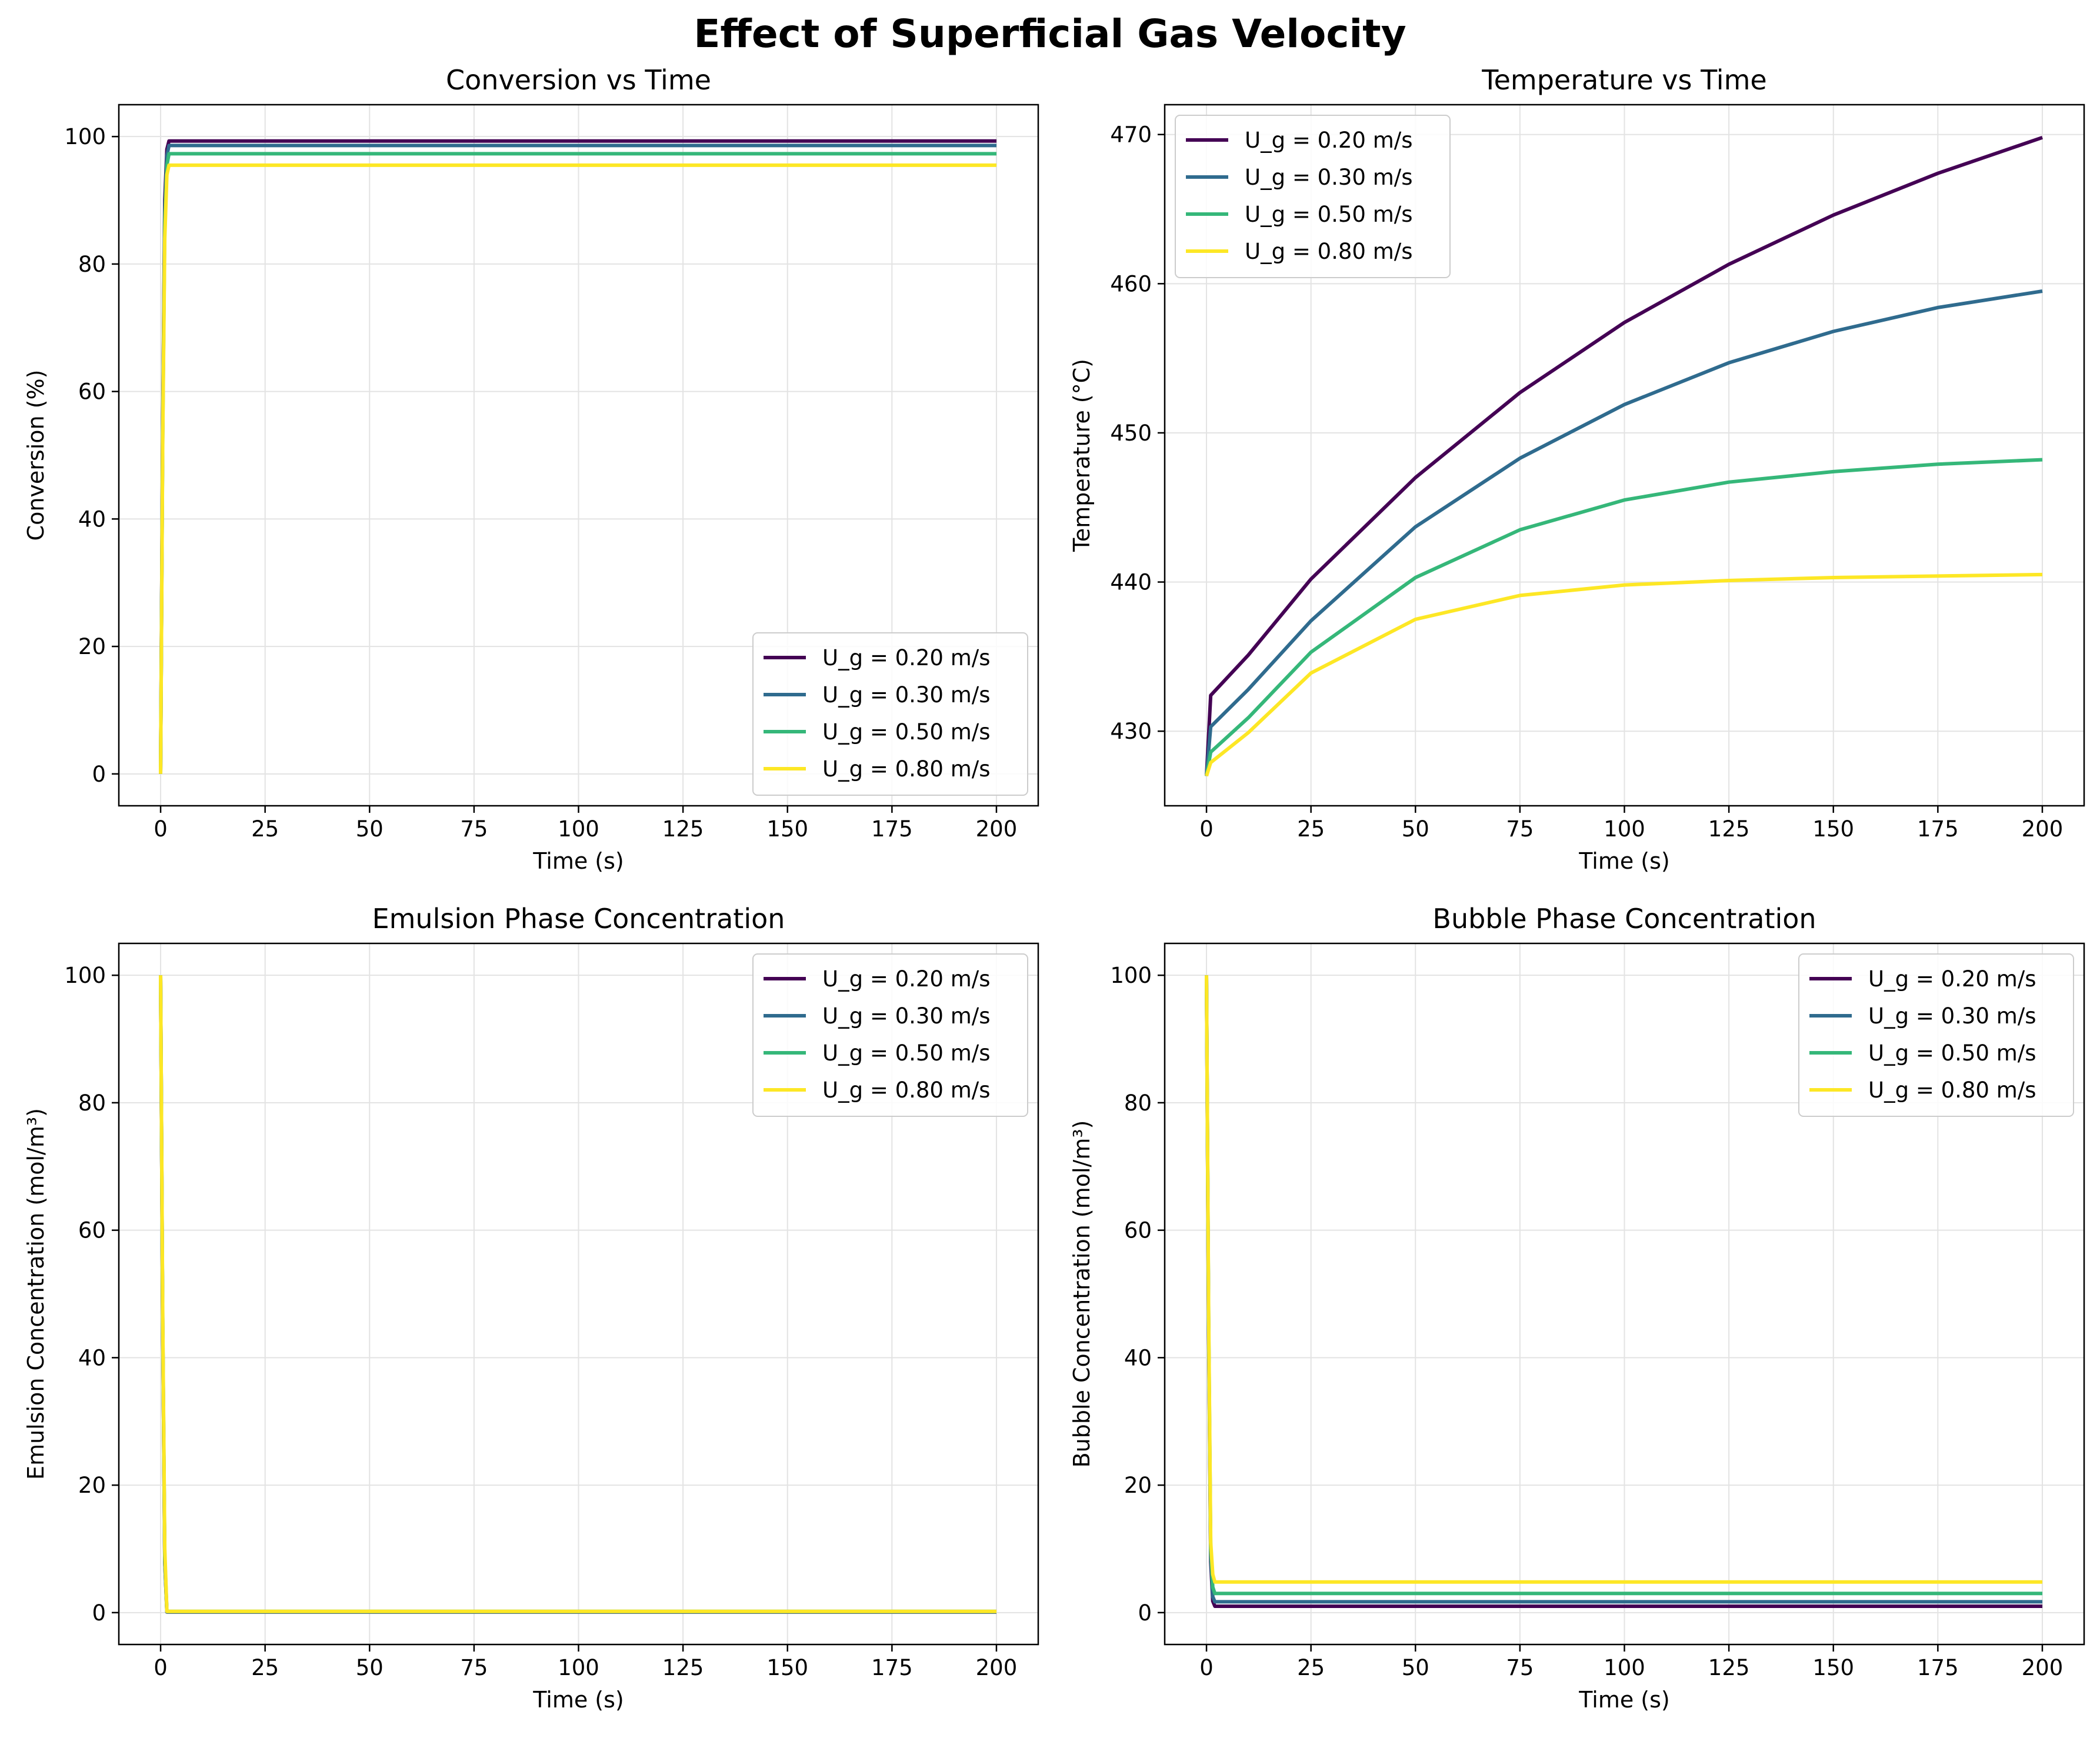 This screenshot has height=1738, width=2100. Describe the element at coordinates (1131, 135) in the screenshot. I see `y-tick-label: 470` at that location.